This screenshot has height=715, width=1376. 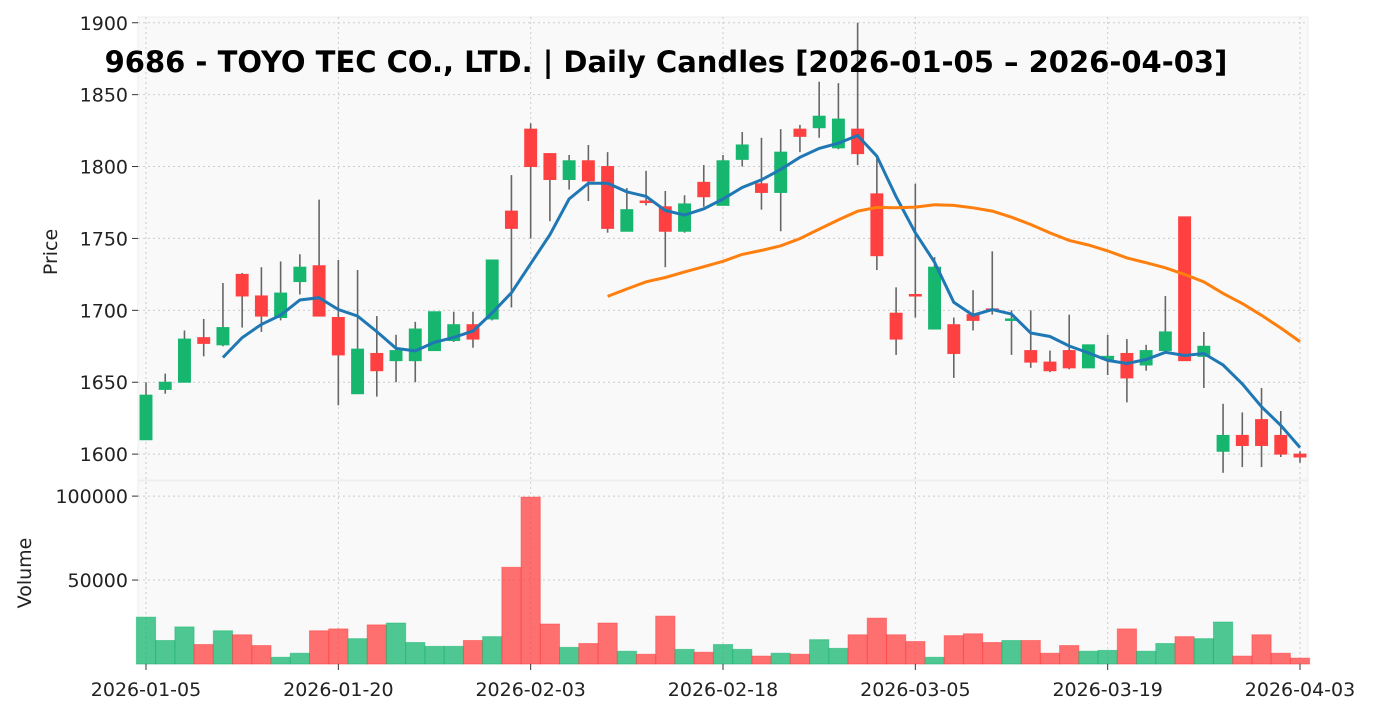 What do you see at coordinates (104, 311) in the screenshot?
I see `price-tick-label: 1700` at bounding box center [104, 311].